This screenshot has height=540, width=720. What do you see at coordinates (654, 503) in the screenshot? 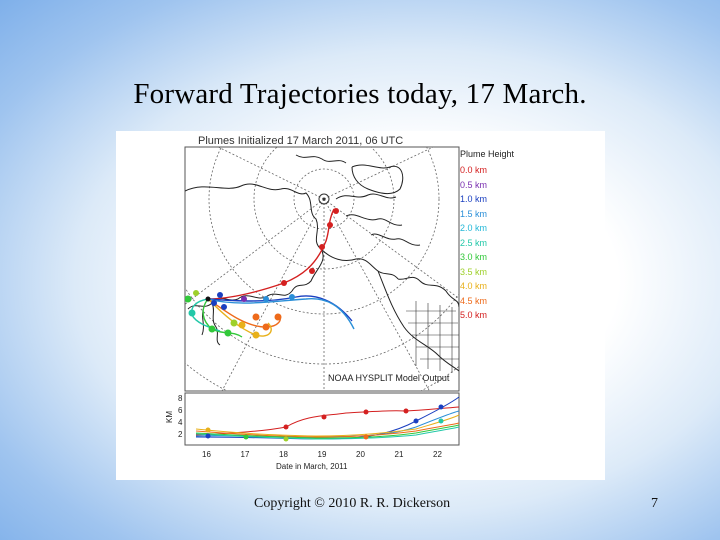
I see `page-number: 7` at bounding box center [654, 503].